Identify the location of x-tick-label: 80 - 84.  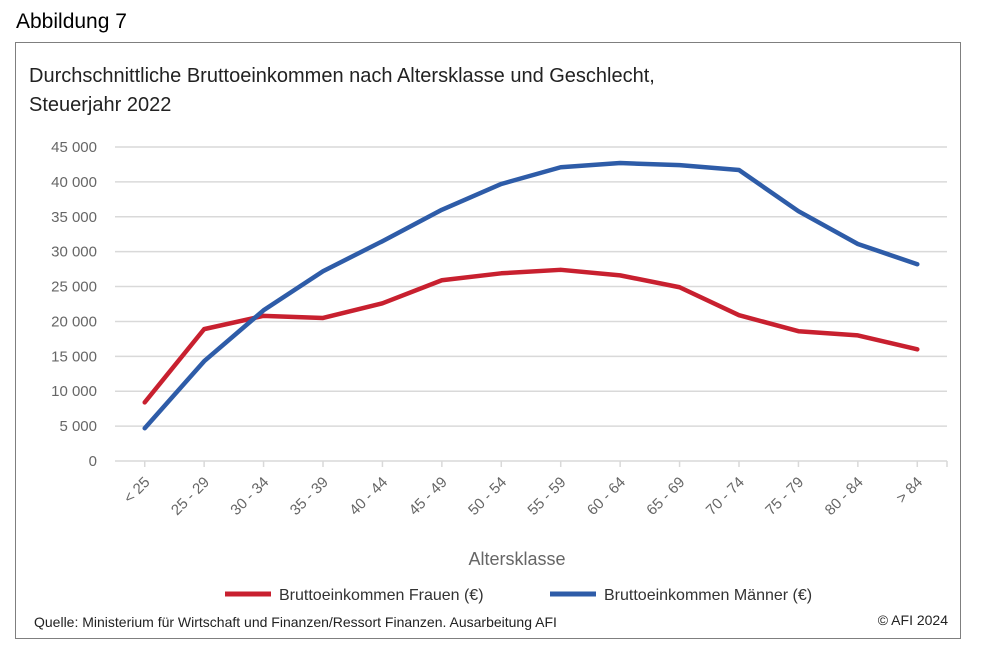
(844, 496).